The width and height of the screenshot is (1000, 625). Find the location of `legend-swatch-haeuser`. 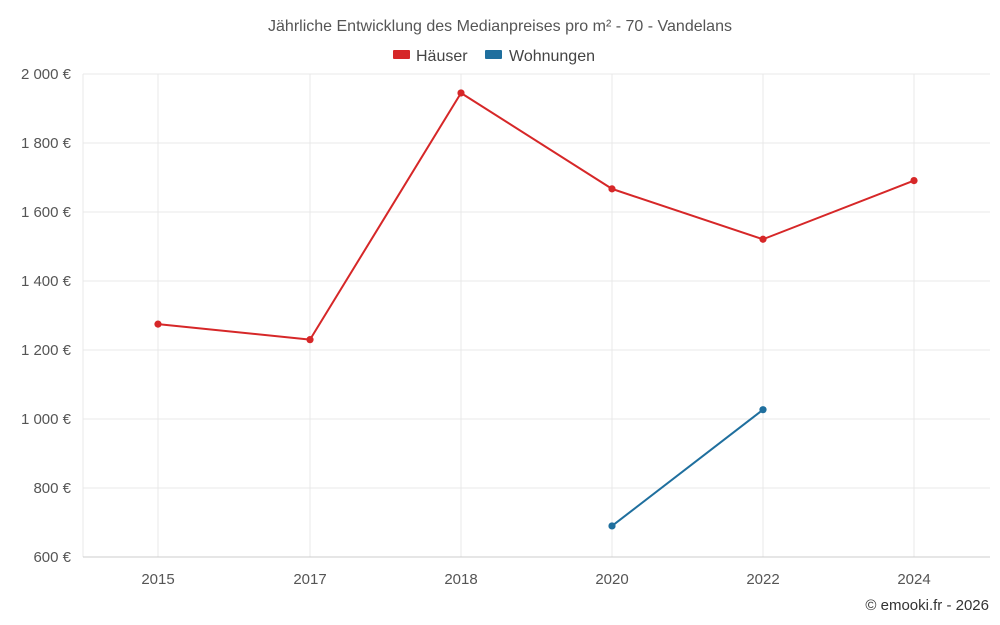

legend-swatch-haeuser is located at coordinates (401, 54).